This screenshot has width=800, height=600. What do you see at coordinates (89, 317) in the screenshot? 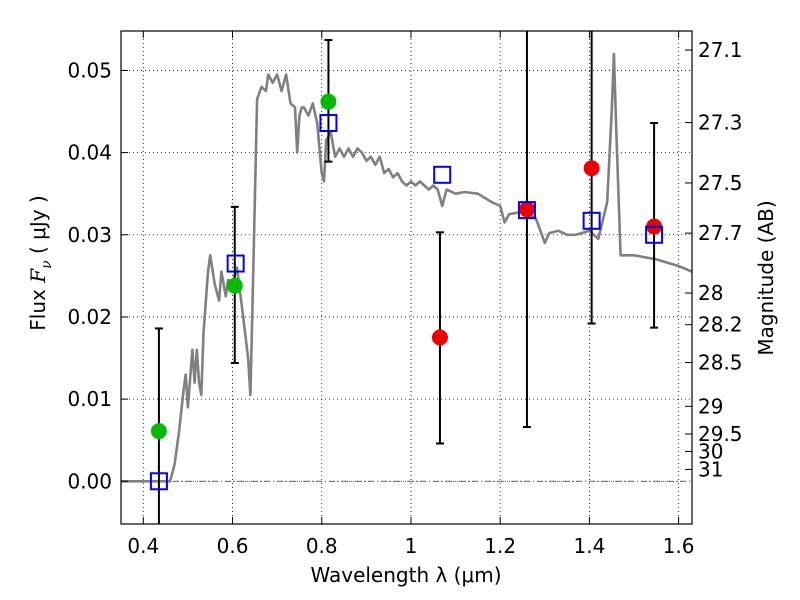
I see `y-tick-label: 0.02` at bounding box center [89, 317].